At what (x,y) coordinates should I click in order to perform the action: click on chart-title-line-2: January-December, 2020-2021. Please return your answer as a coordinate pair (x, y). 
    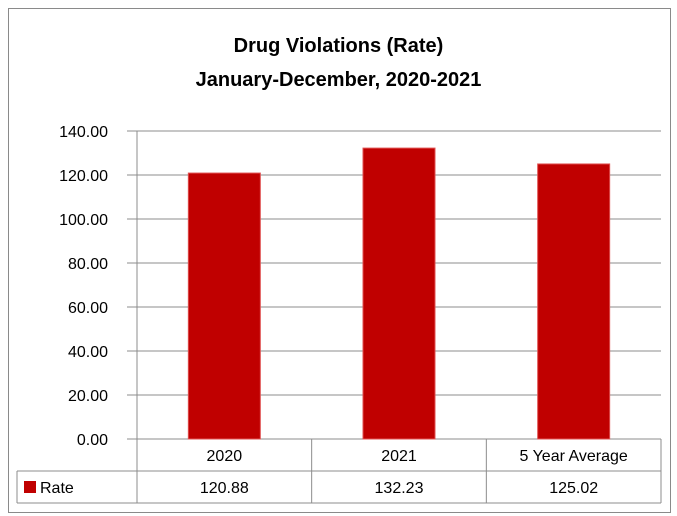
    Looking at the image, I should click on (338, 80).